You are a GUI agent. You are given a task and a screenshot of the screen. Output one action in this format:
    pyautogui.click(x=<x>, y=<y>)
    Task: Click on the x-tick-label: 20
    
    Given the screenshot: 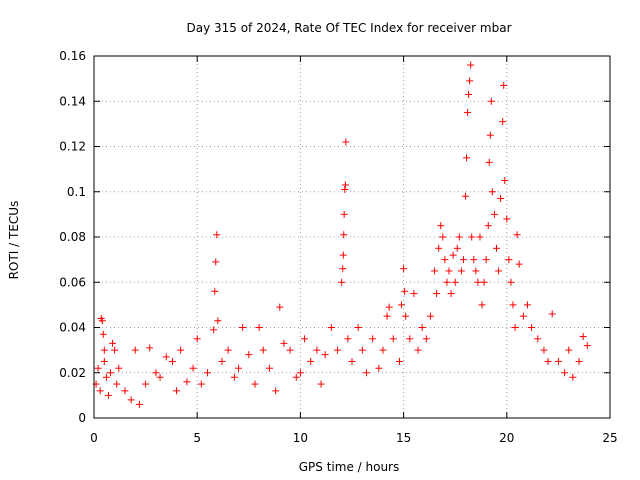 What is the action you would take?
    pyautogui.click(x=506, y=438)
    